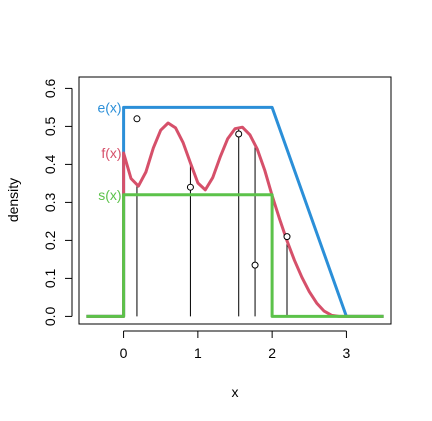  I want to click on series-labels: e(x) f(x) s(x), so click(109, 150).